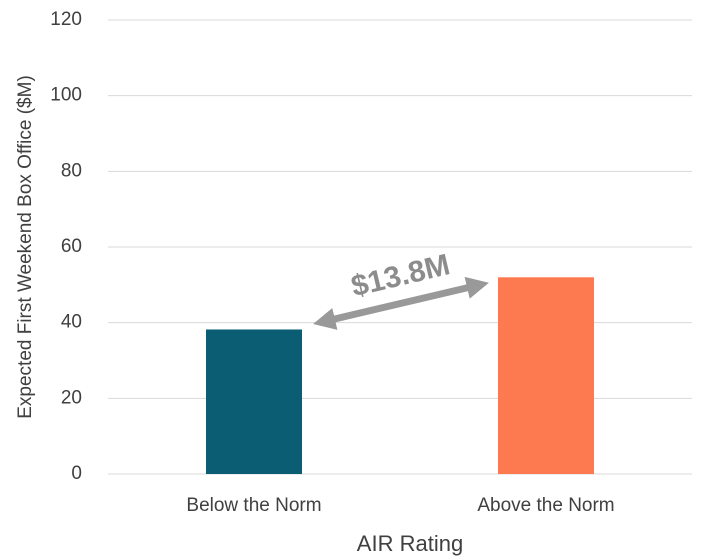  What do you see at coordinates (76, 473) in the screenshot?
I see `y-tick-label: 0` at bounding box center [76, 473].